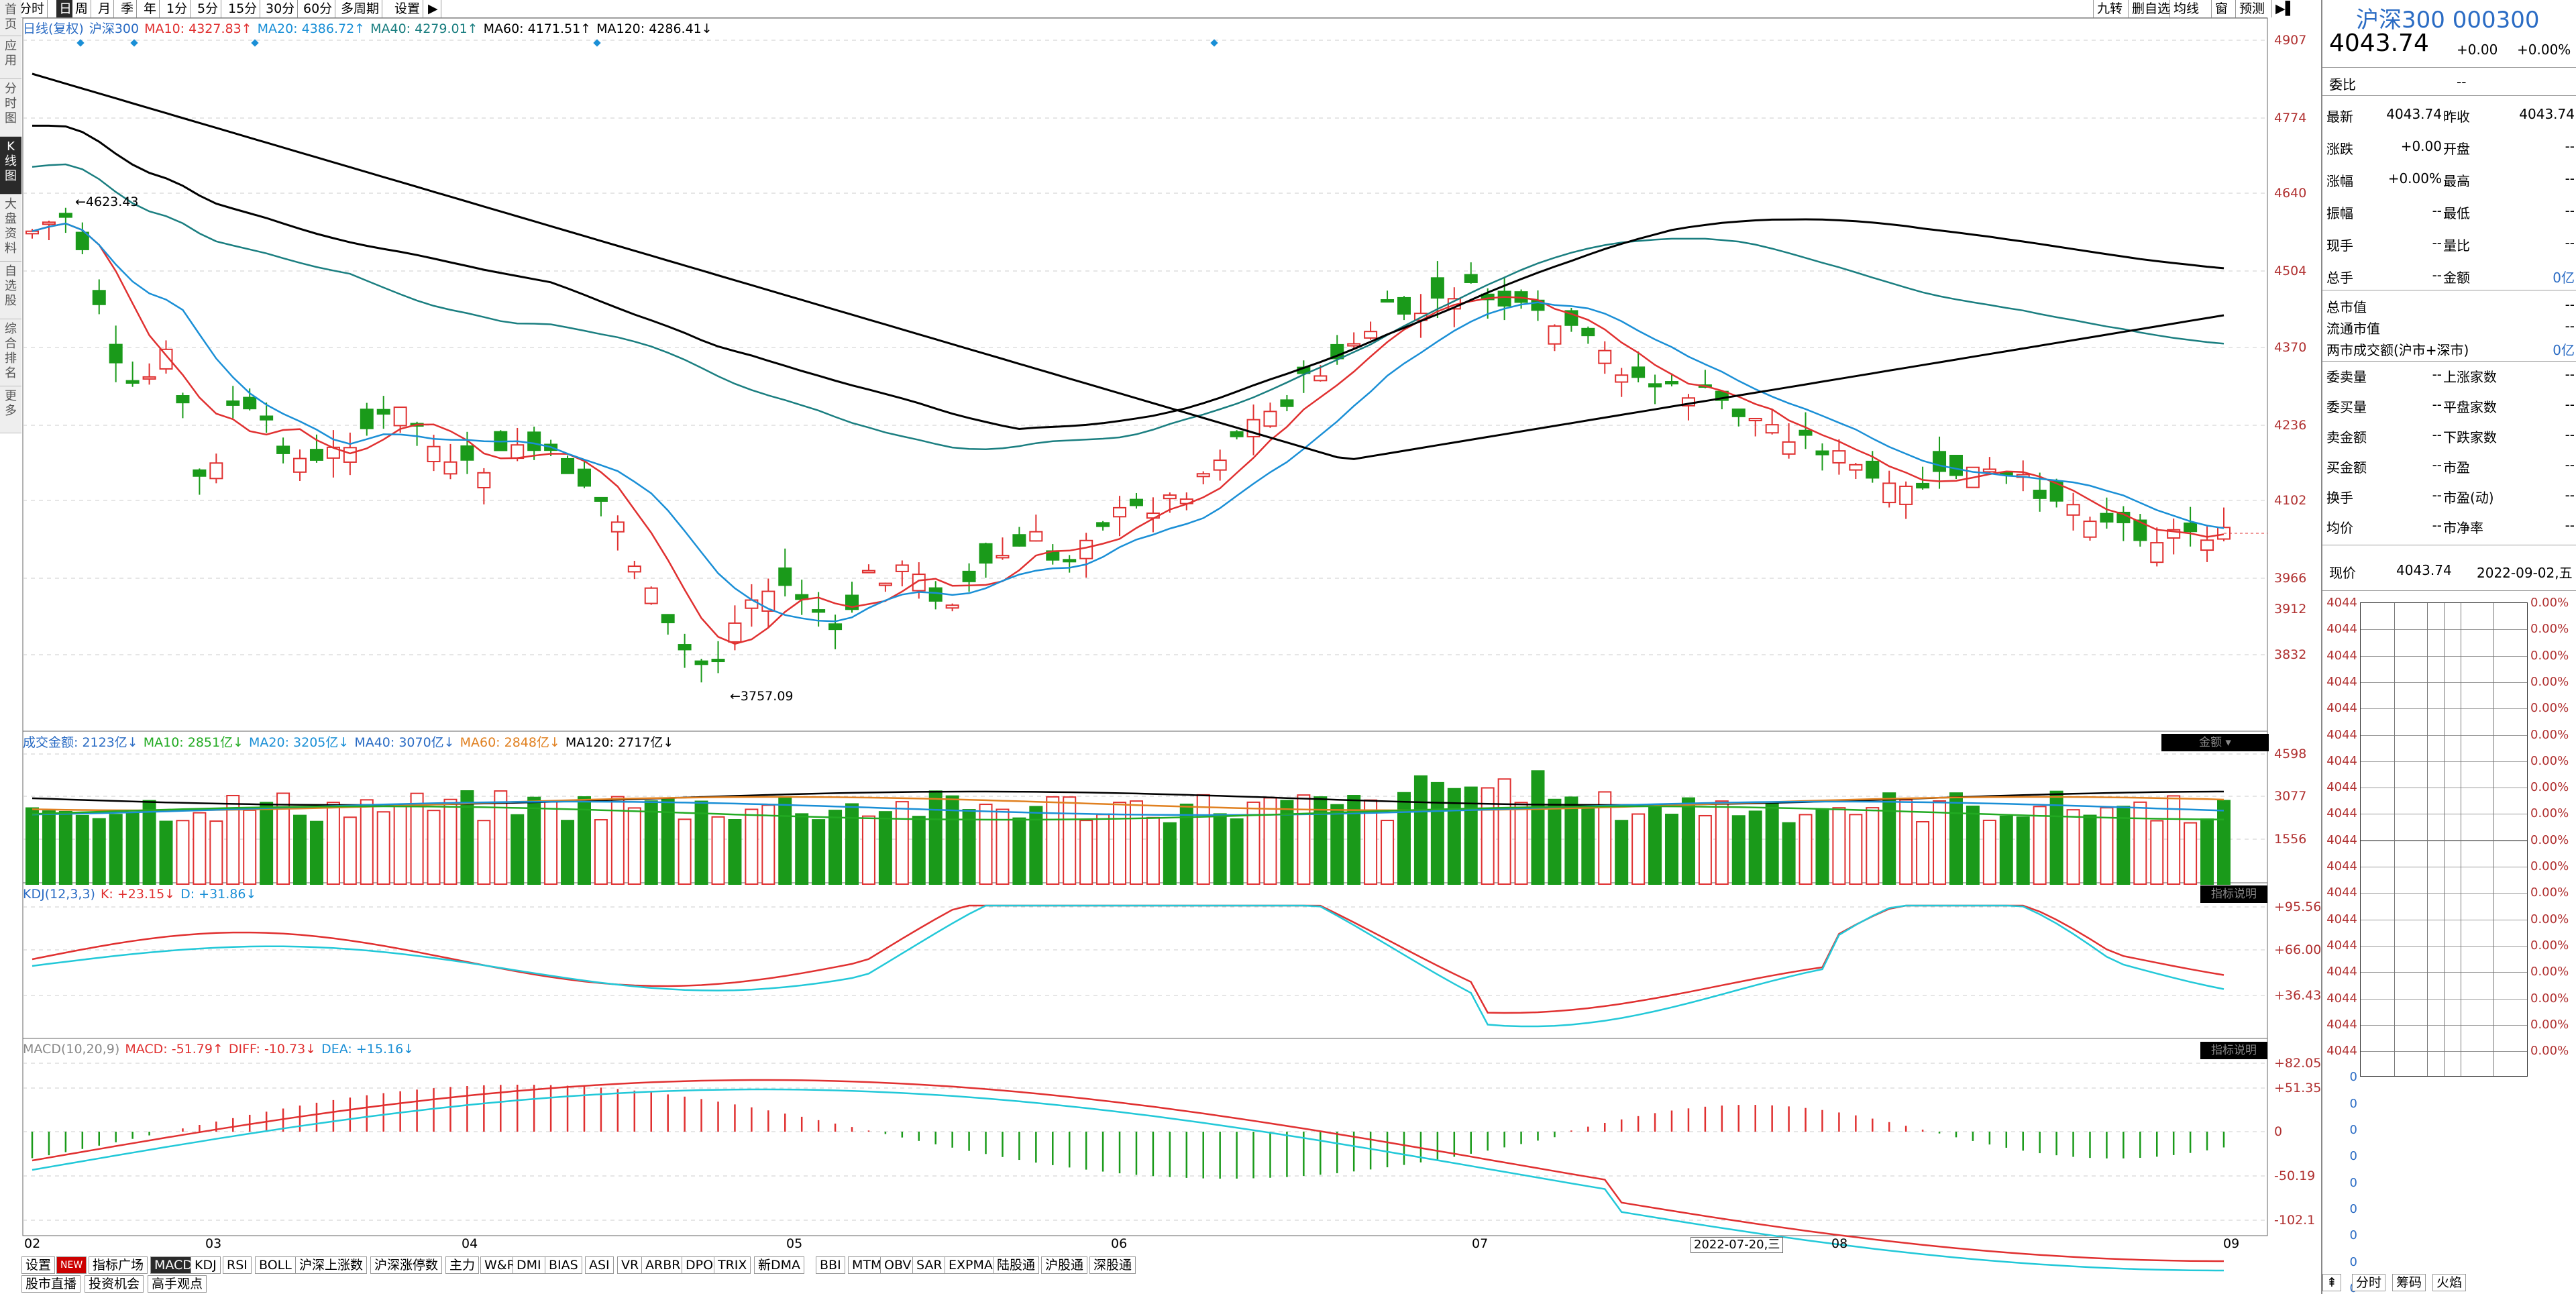 The height and width of the screenshot is (1294, 2576). Describe the element at coordinates (2290, 796) in the screenshot. I see `vol-y-label-1: 3077` at that location.